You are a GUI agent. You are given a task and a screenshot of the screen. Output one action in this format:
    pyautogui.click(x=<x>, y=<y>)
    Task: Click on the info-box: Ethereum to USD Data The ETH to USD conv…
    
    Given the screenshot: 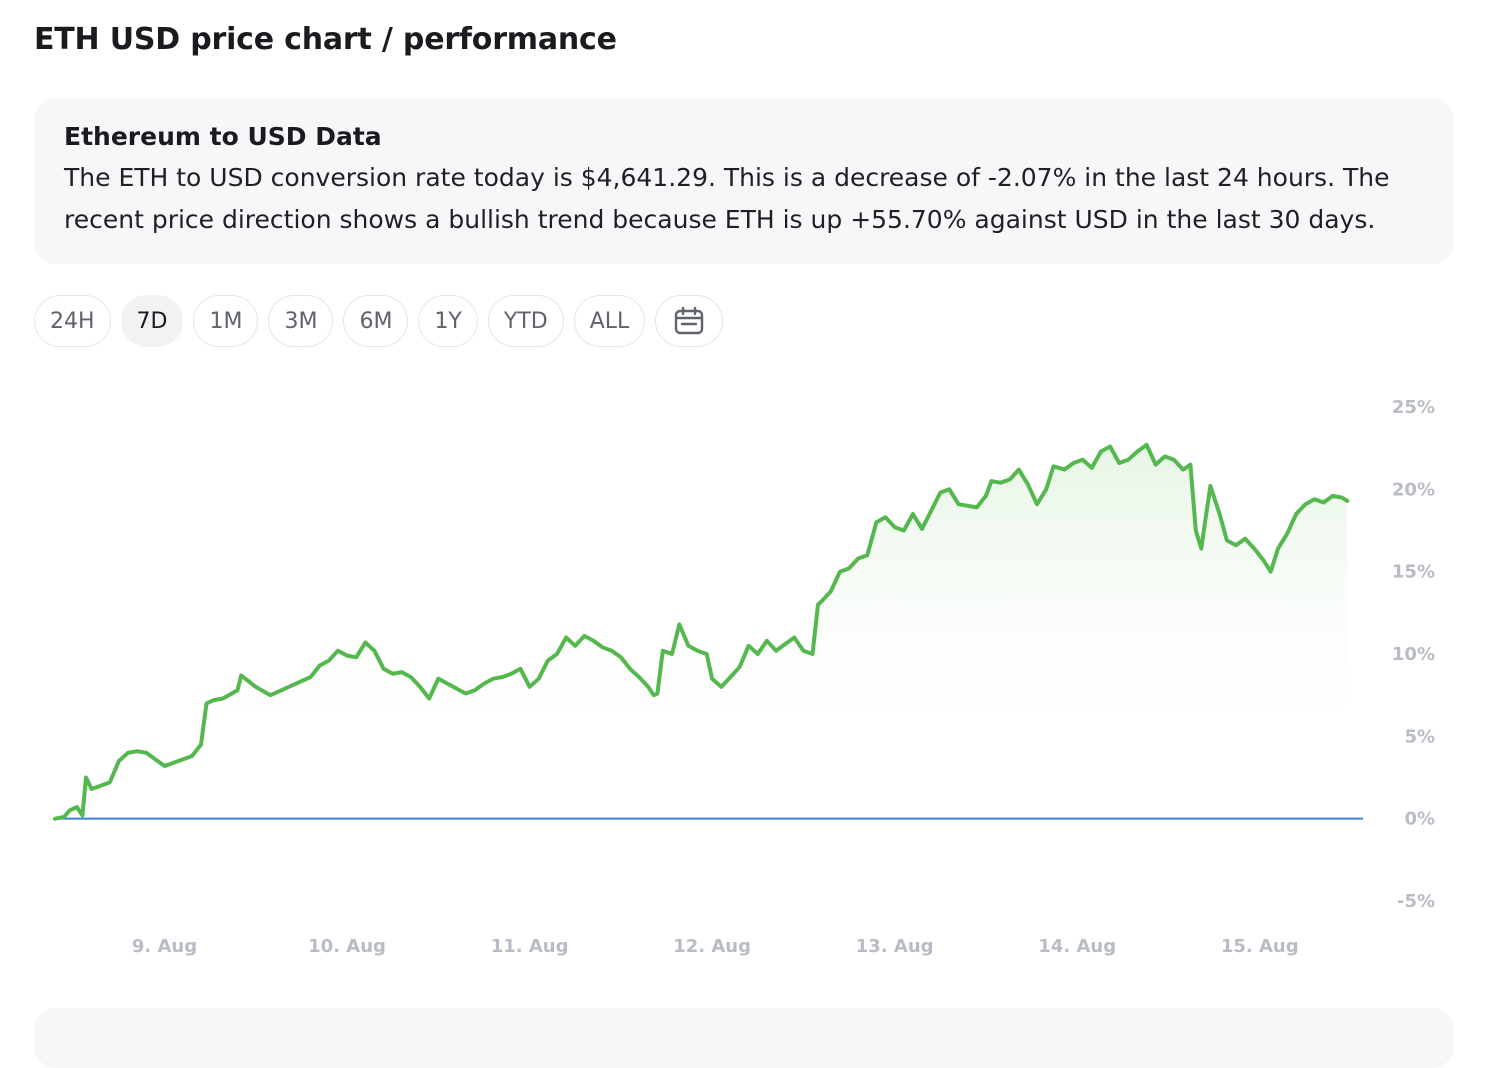 What is the action you would take?
    pyautogui.click(x=744, y=181)
    